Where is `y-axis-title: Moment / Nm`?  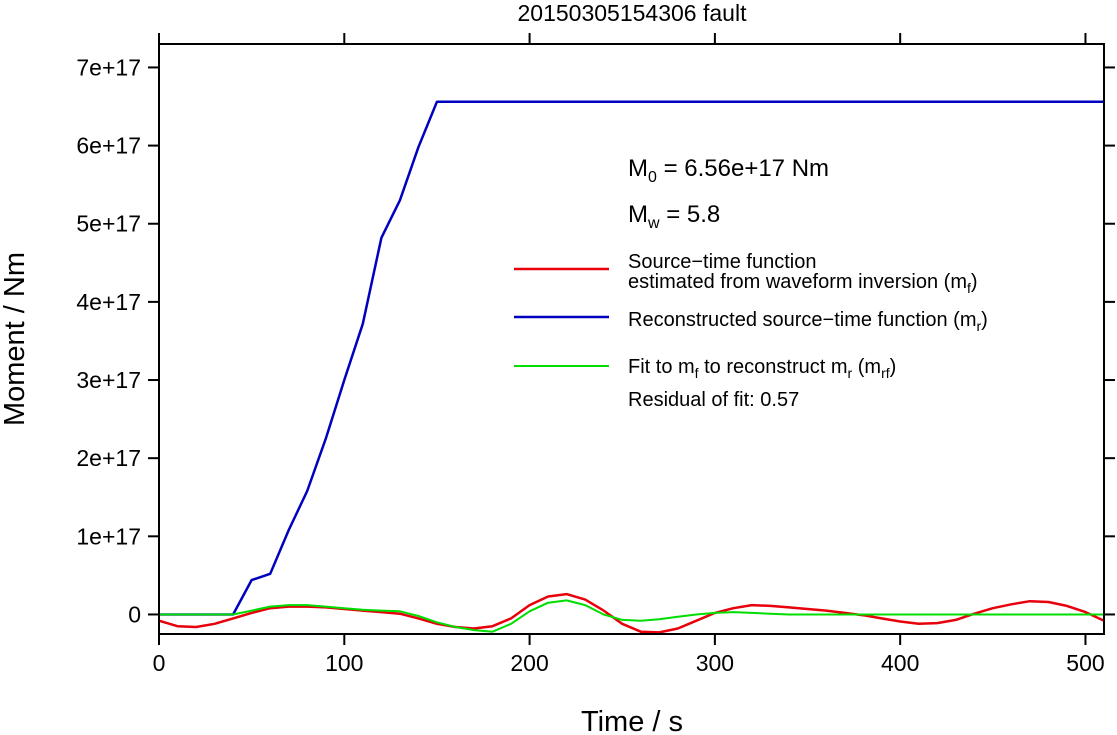 y-axis-title: Moment / Nm is located at coordinates (15, 339).